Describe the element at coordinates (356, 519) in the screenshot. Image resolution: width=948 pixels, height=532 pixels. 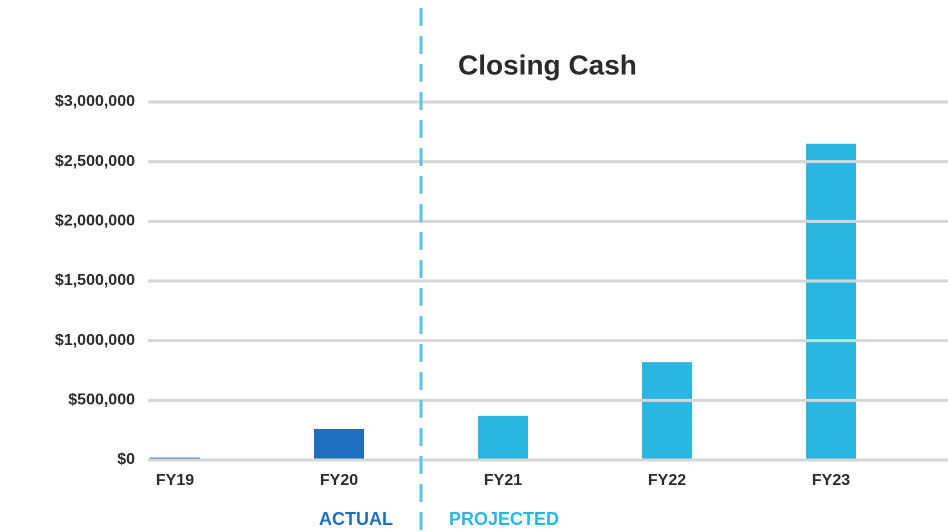
I see `annotation: ACTUAL` at that location.